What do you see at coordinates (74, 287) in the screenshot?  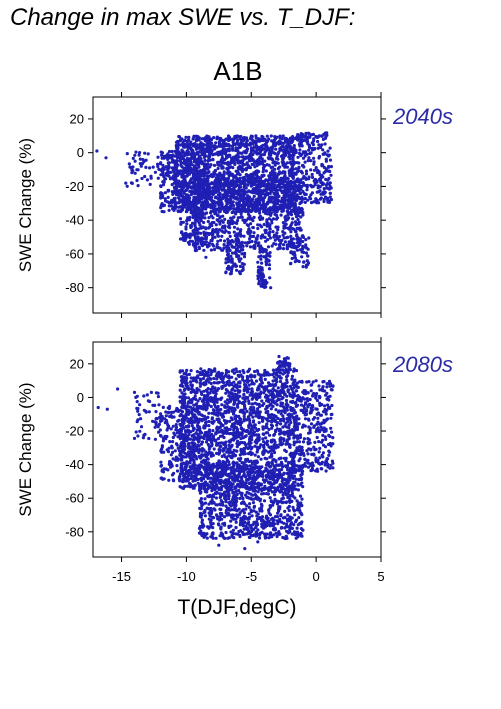 I see `y-tick-label: -80` at bounding box center [74, 287].